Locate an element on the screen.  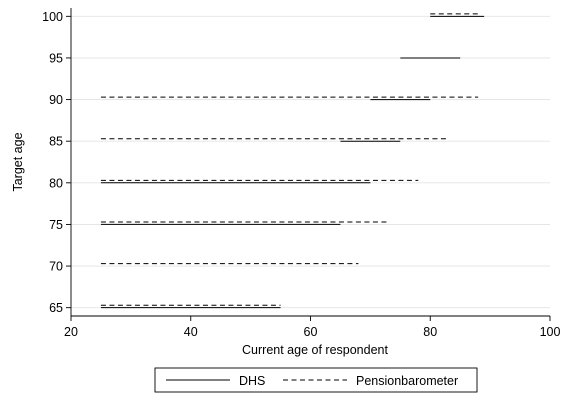
y-tick-label-80: 80 is located at coordinates (56, 183).